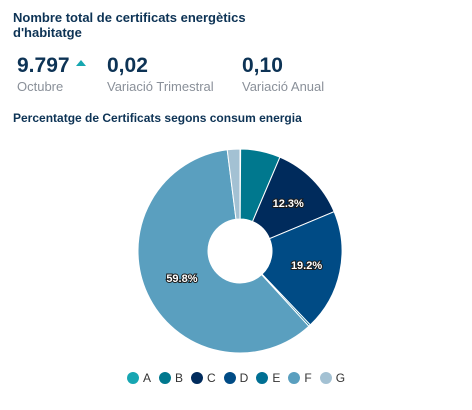 The height and width of the screenshot is (410, 472). I want to click on kpi-label: Variació Anual, so click(283, 86).